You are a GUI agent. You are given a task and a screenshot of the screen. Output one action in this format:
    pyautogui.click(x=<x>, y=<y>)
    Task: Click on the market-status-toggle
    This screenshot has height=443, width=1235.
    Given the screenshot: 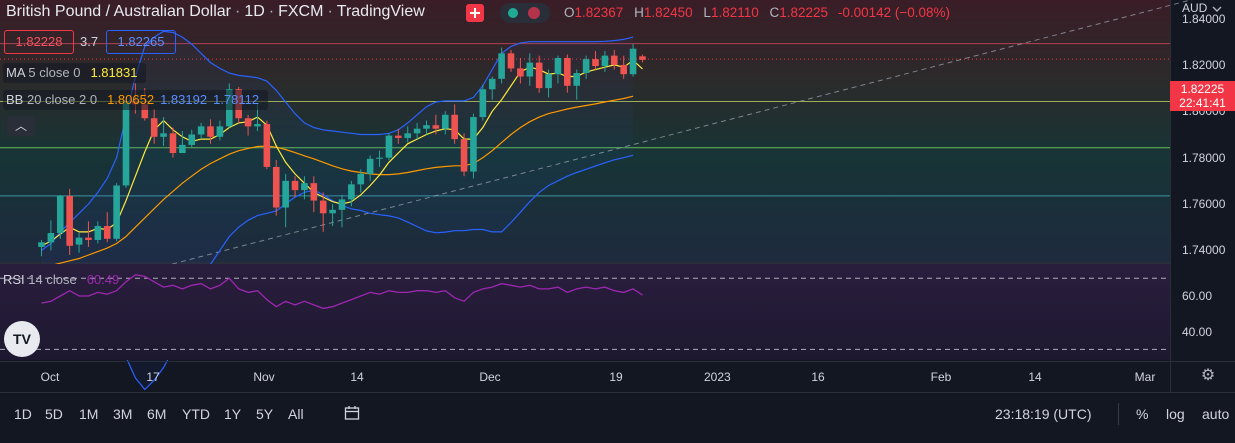 What is the action you would take?
    pyautogui.click(x=525, y=13)
    